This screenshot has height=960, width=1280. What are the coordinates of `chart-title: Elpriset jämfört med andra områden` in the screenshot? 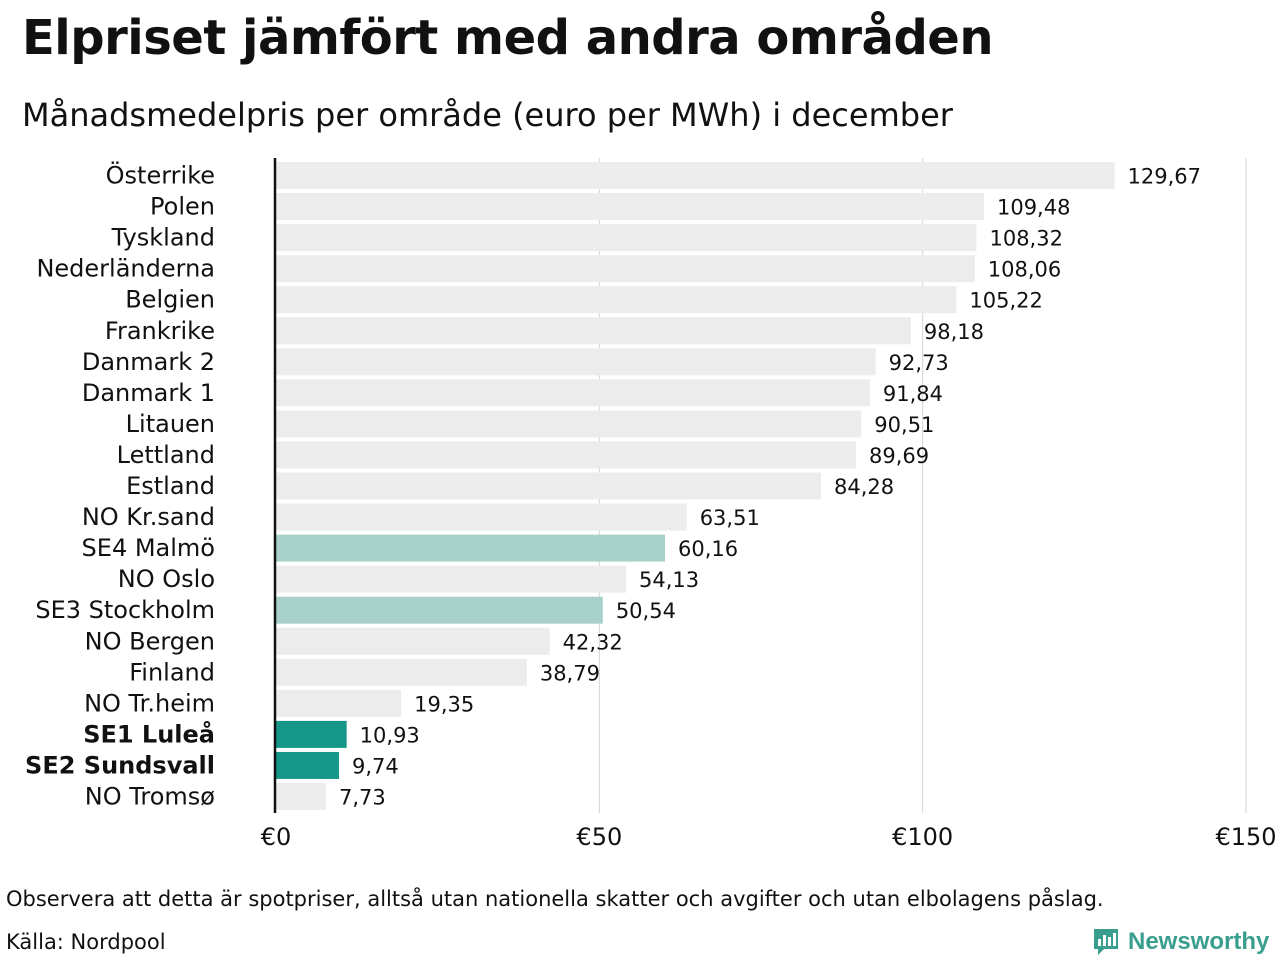 It's located at (508, 38).